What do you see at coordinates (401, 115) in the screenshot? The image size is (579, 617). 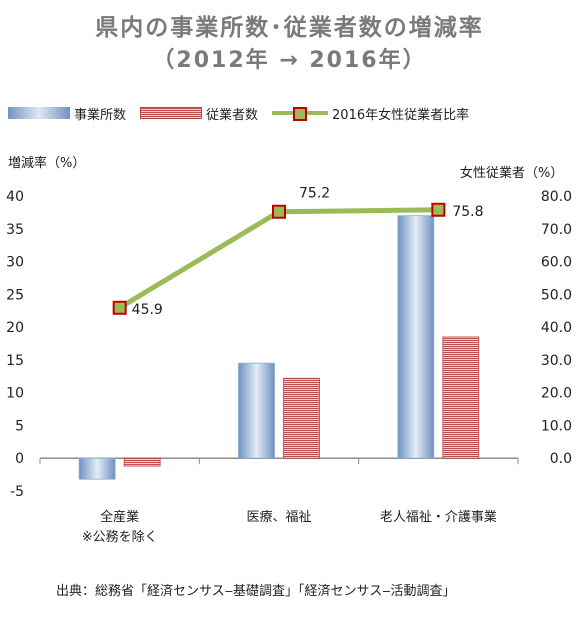 I see `legend-label-female-ratio: 2016年女性従業者比率` at bounding box center [401, 115].